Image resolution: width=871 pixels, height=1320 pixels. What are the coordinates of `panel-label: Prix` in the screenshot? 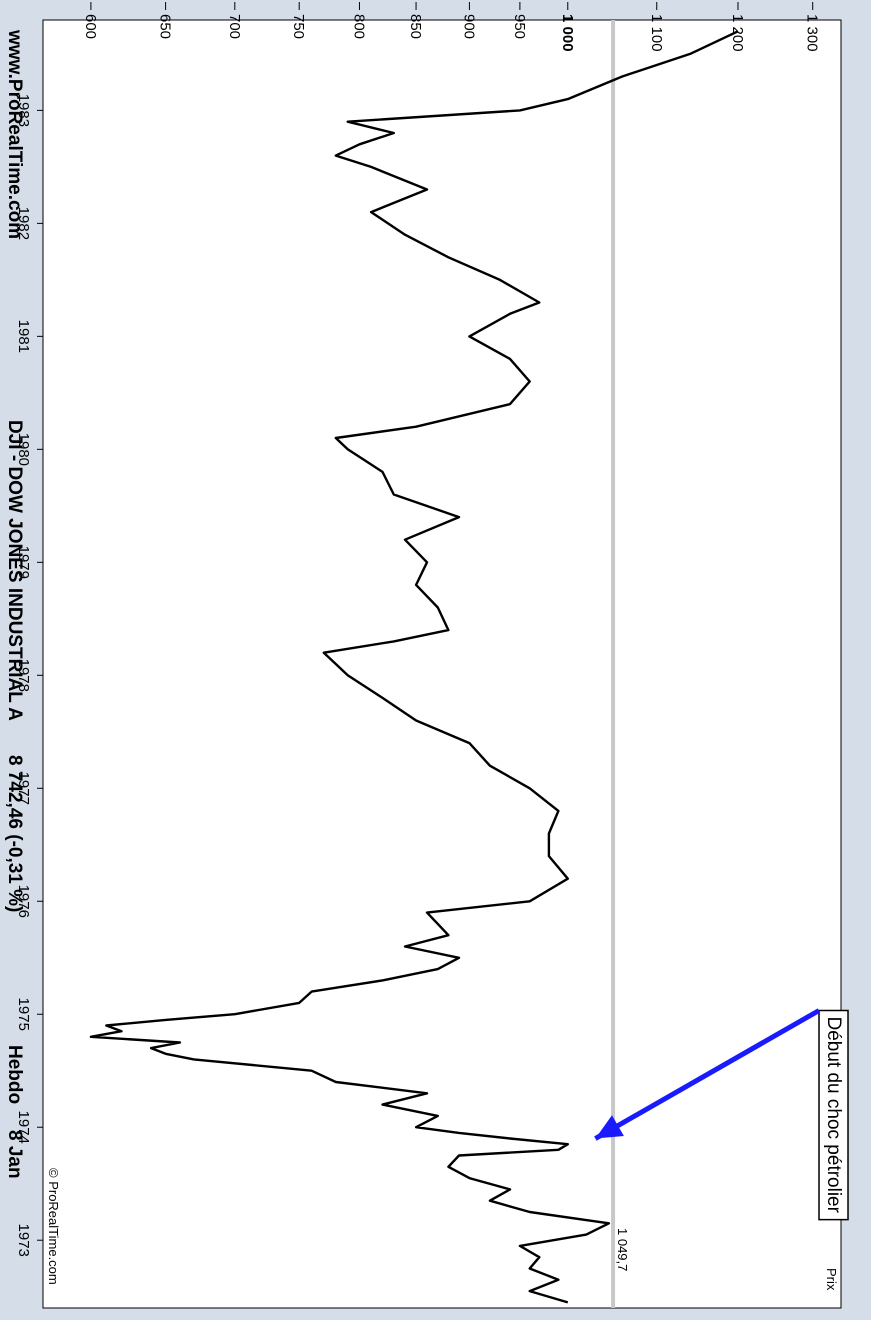 It's located at (831, 1279).